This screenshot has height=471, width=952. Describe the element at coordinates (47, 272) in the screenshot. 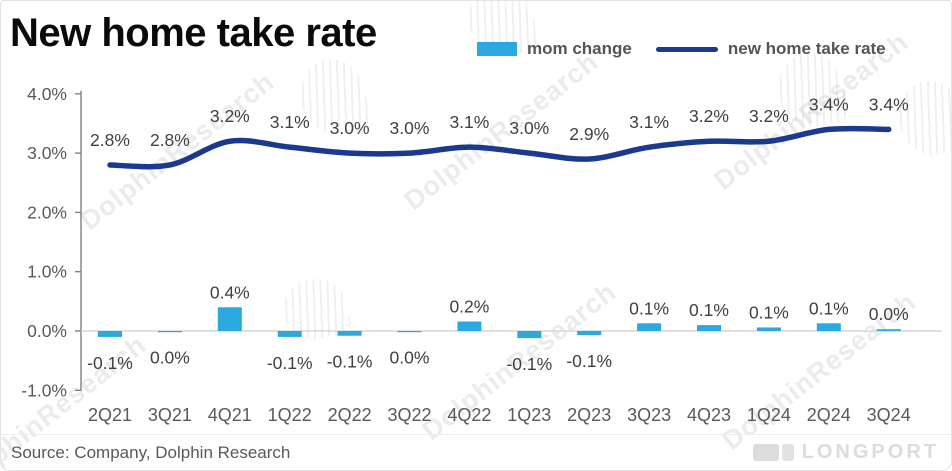

I see `y-axis-label: 1.0%` at that location.